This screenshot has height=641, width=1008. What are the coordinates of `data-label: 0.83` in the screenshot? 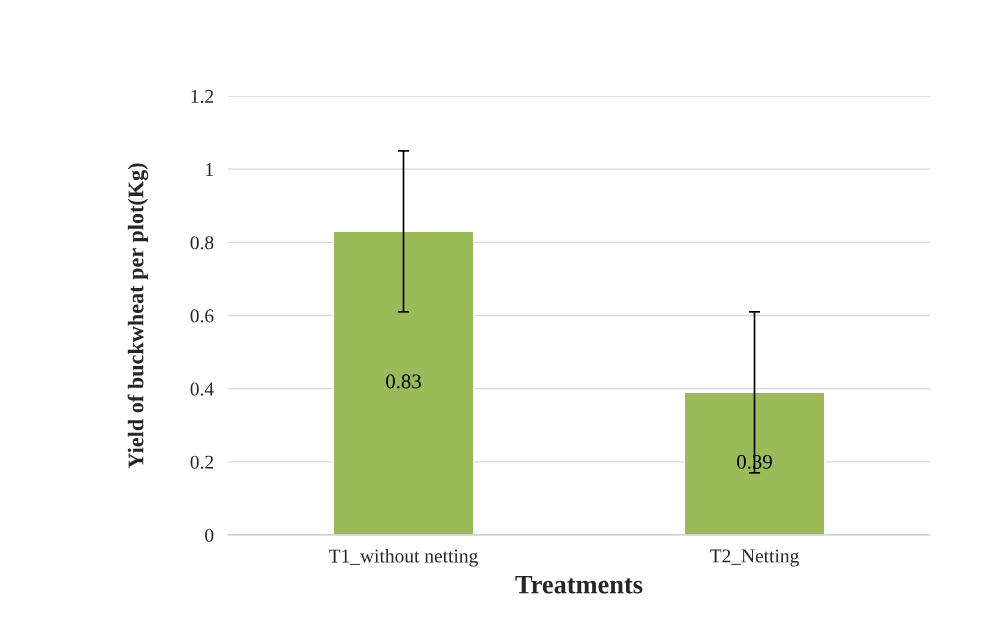 It's located at (403, 381).